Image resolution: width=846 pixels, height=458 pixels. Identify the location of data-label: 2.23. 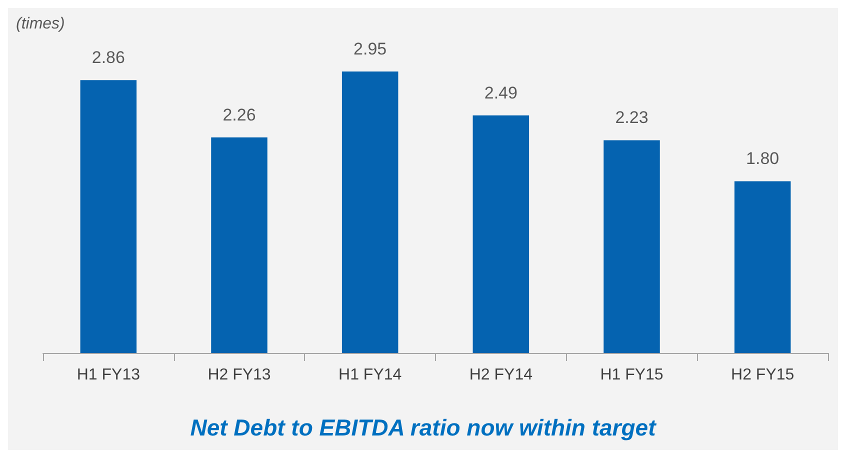
(631, 118).